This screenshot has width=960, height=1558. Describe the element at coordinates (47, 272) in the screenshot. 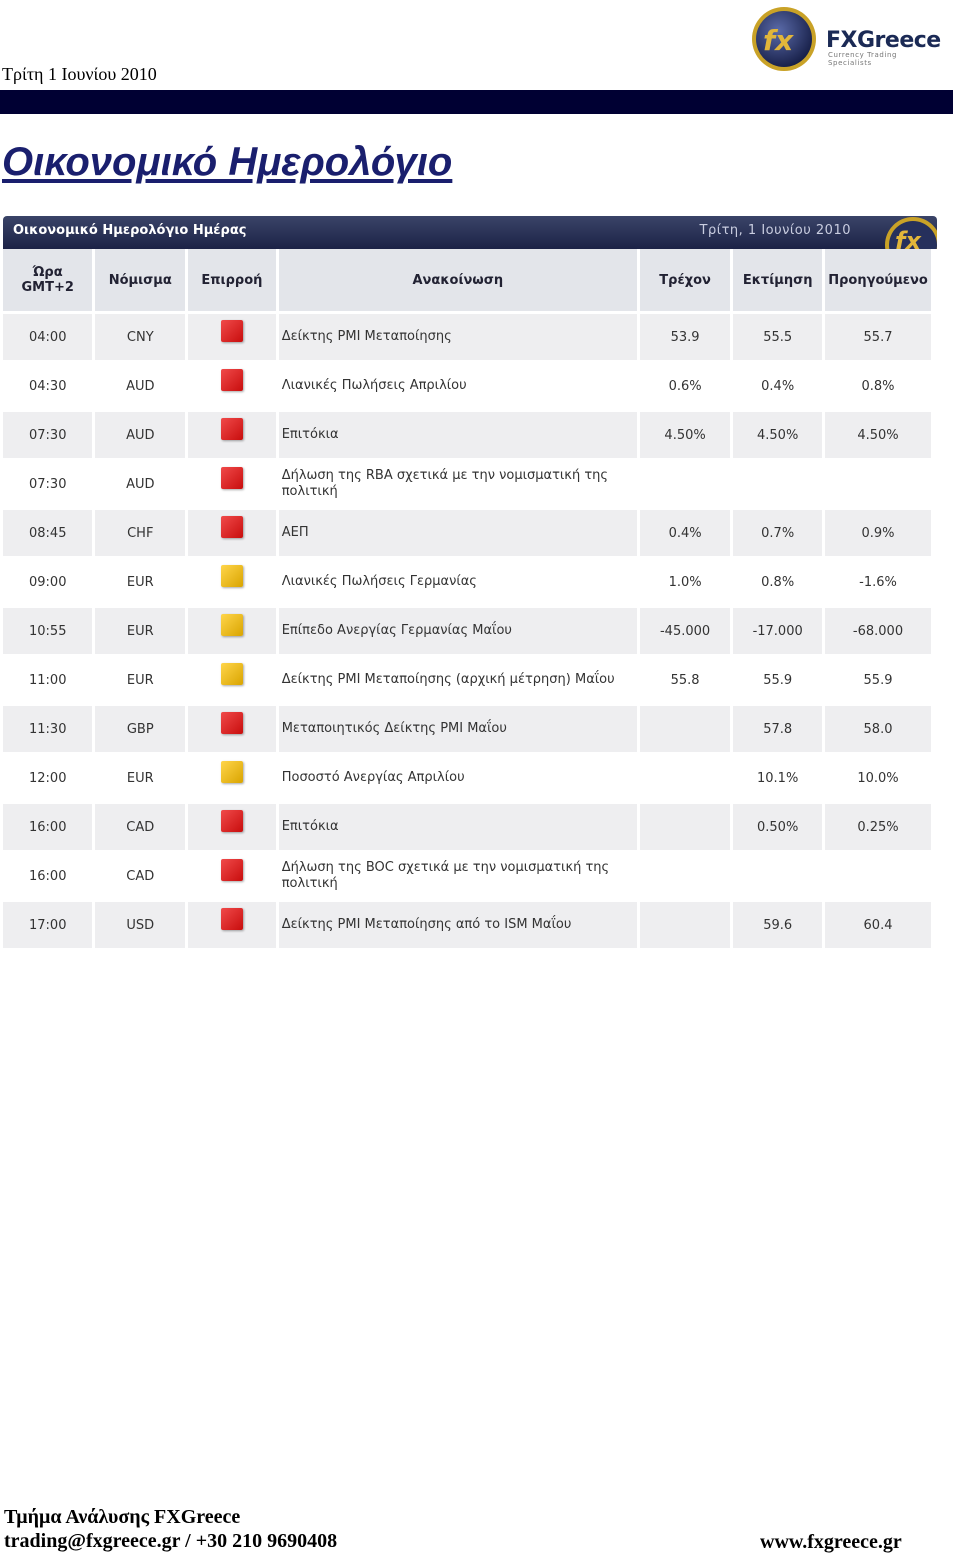

I see `col-time-label: Ώρα` at that location.